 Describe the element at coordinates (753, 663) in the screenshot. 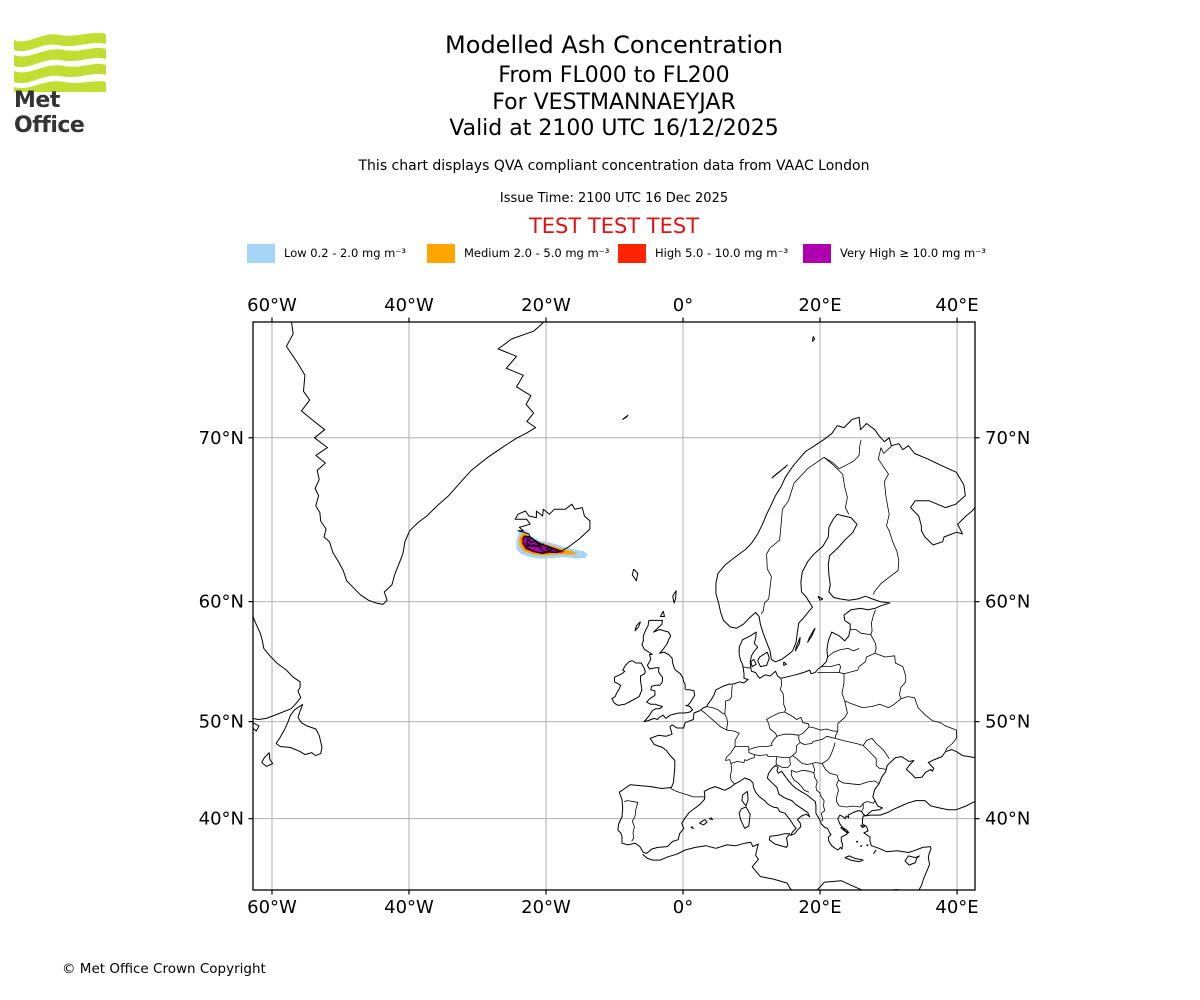

I see `coastline-funen` at that location.